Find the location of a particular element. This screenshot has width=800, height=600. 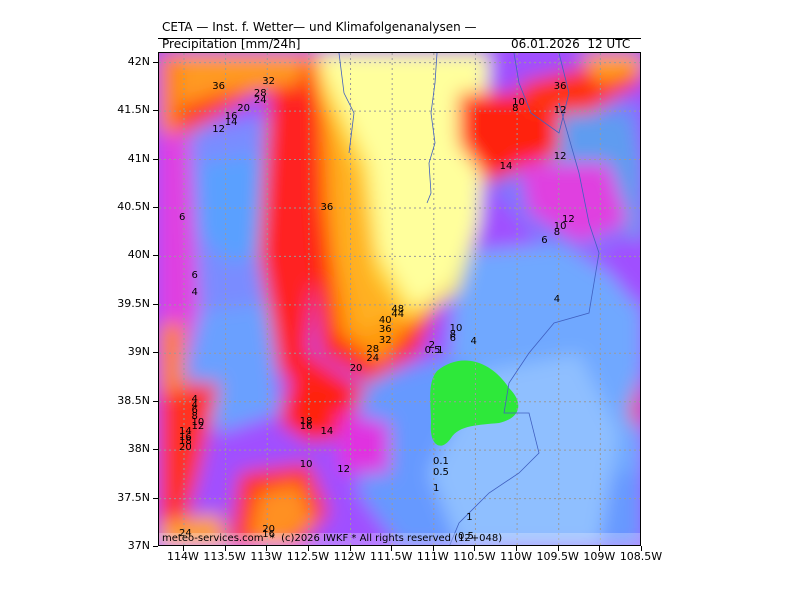

contour-label: 48 is located at coordinates (398, 309).